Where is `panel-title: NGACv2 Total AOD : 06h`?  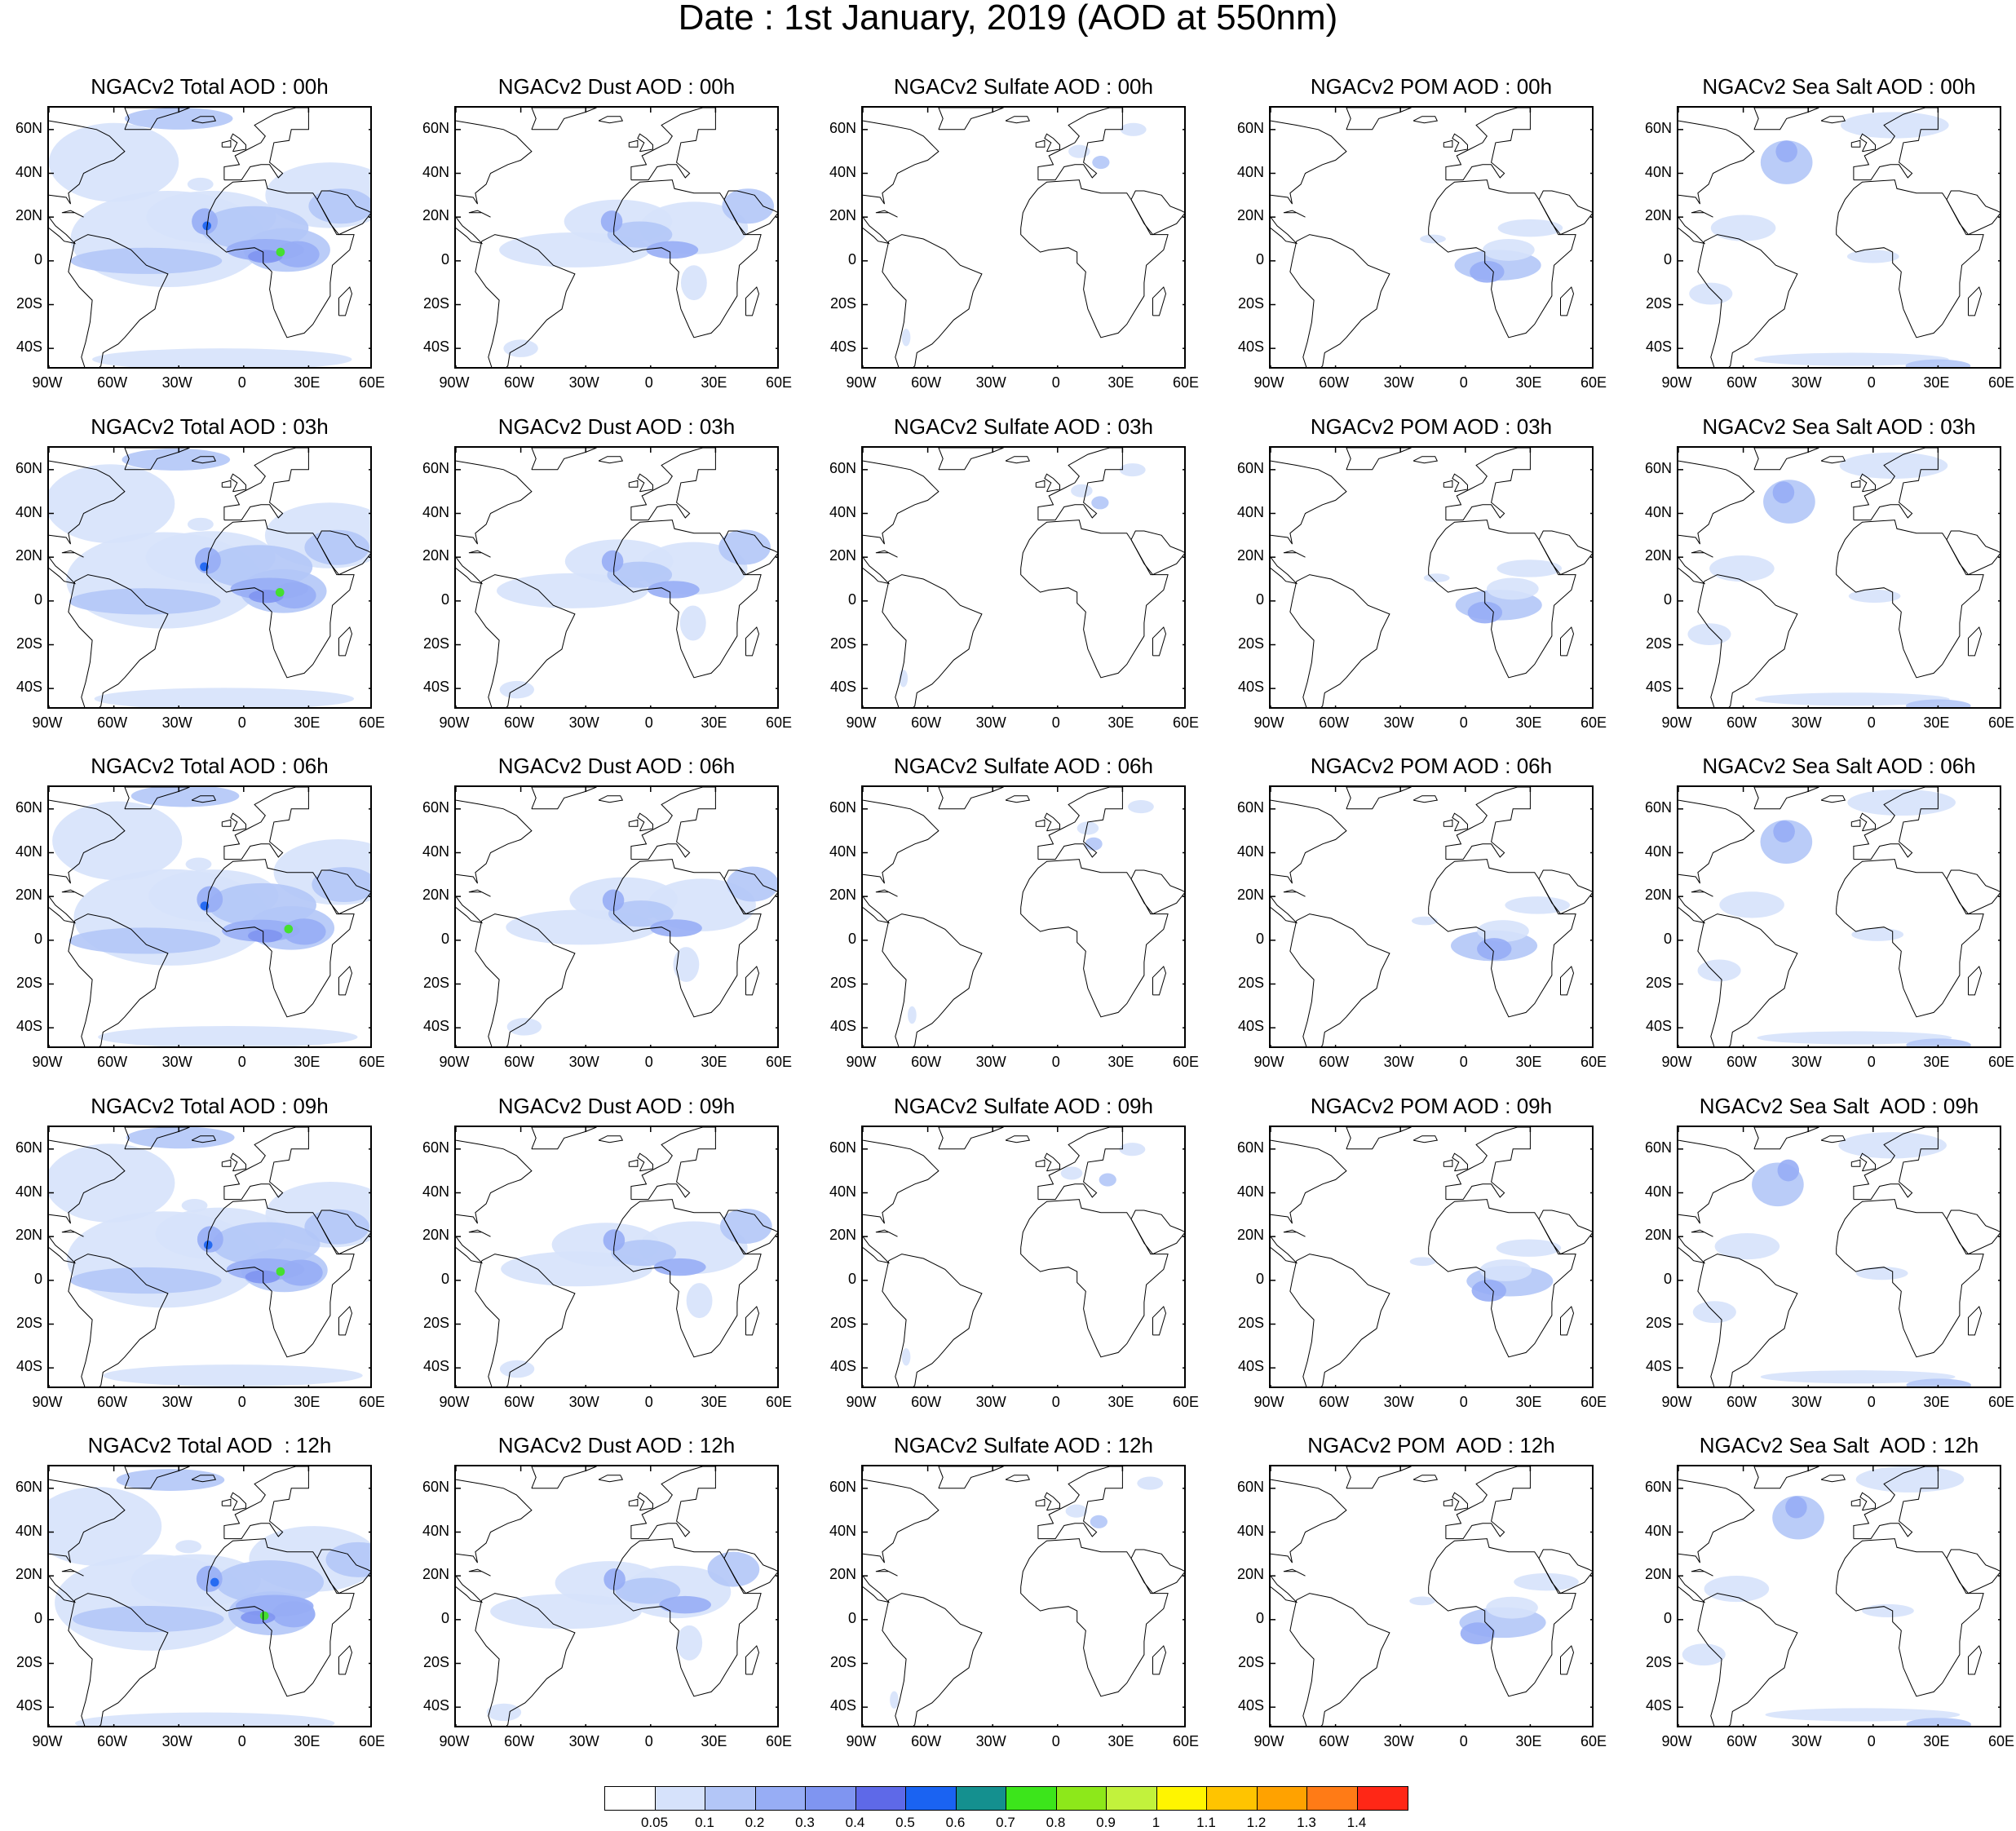
panel-title: NGACv2 Total AOD : 06h is located at coordinates (210, 766).